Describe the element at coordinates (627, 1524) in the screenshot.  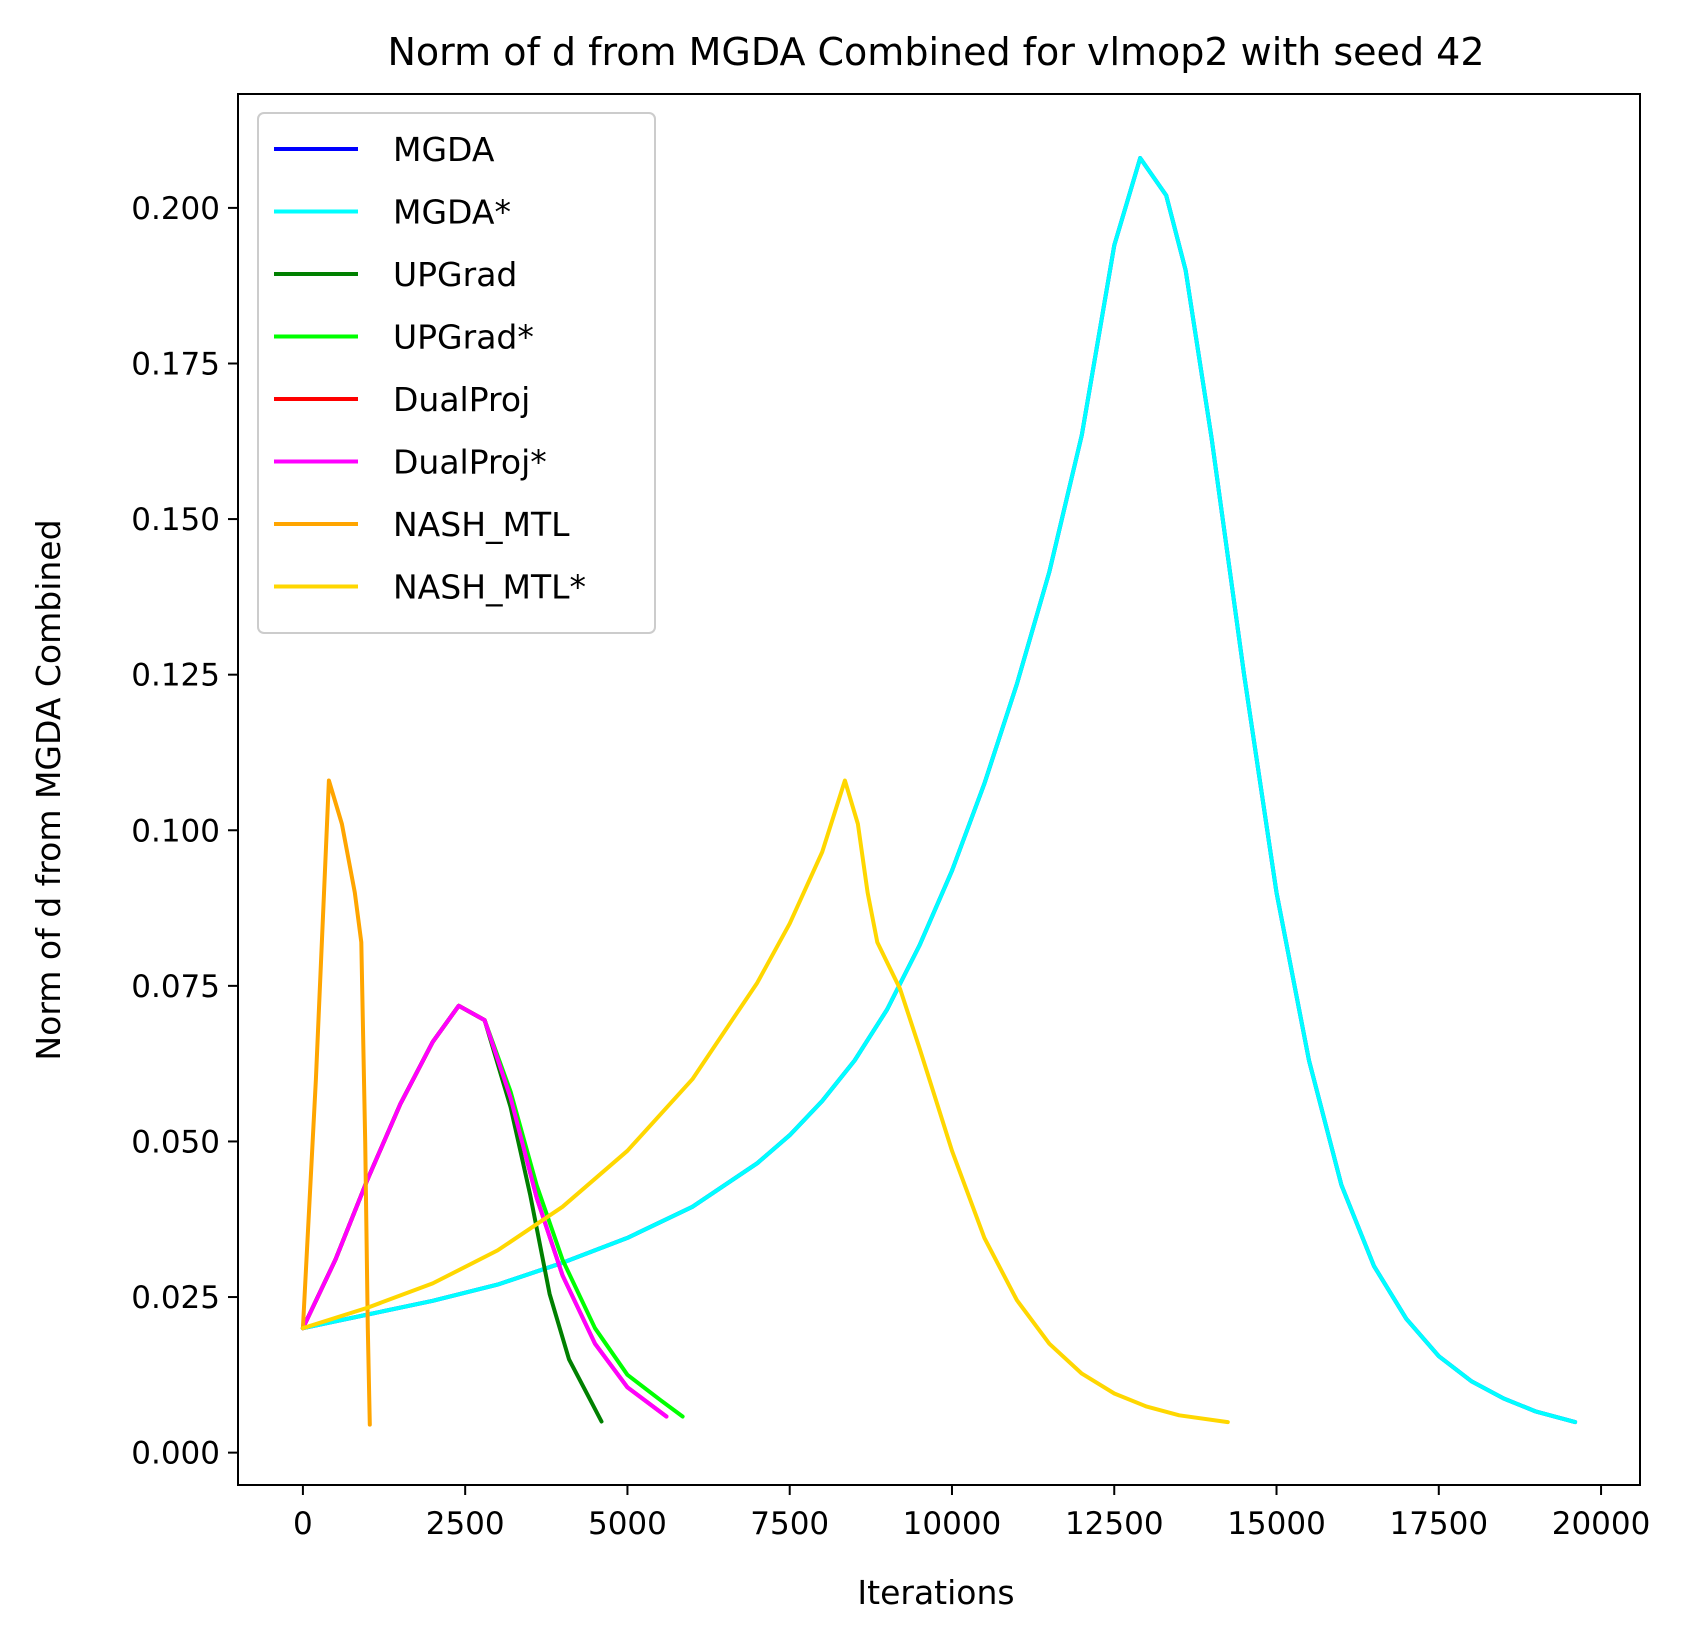
I see `x-tick-label: 5000` at that location.